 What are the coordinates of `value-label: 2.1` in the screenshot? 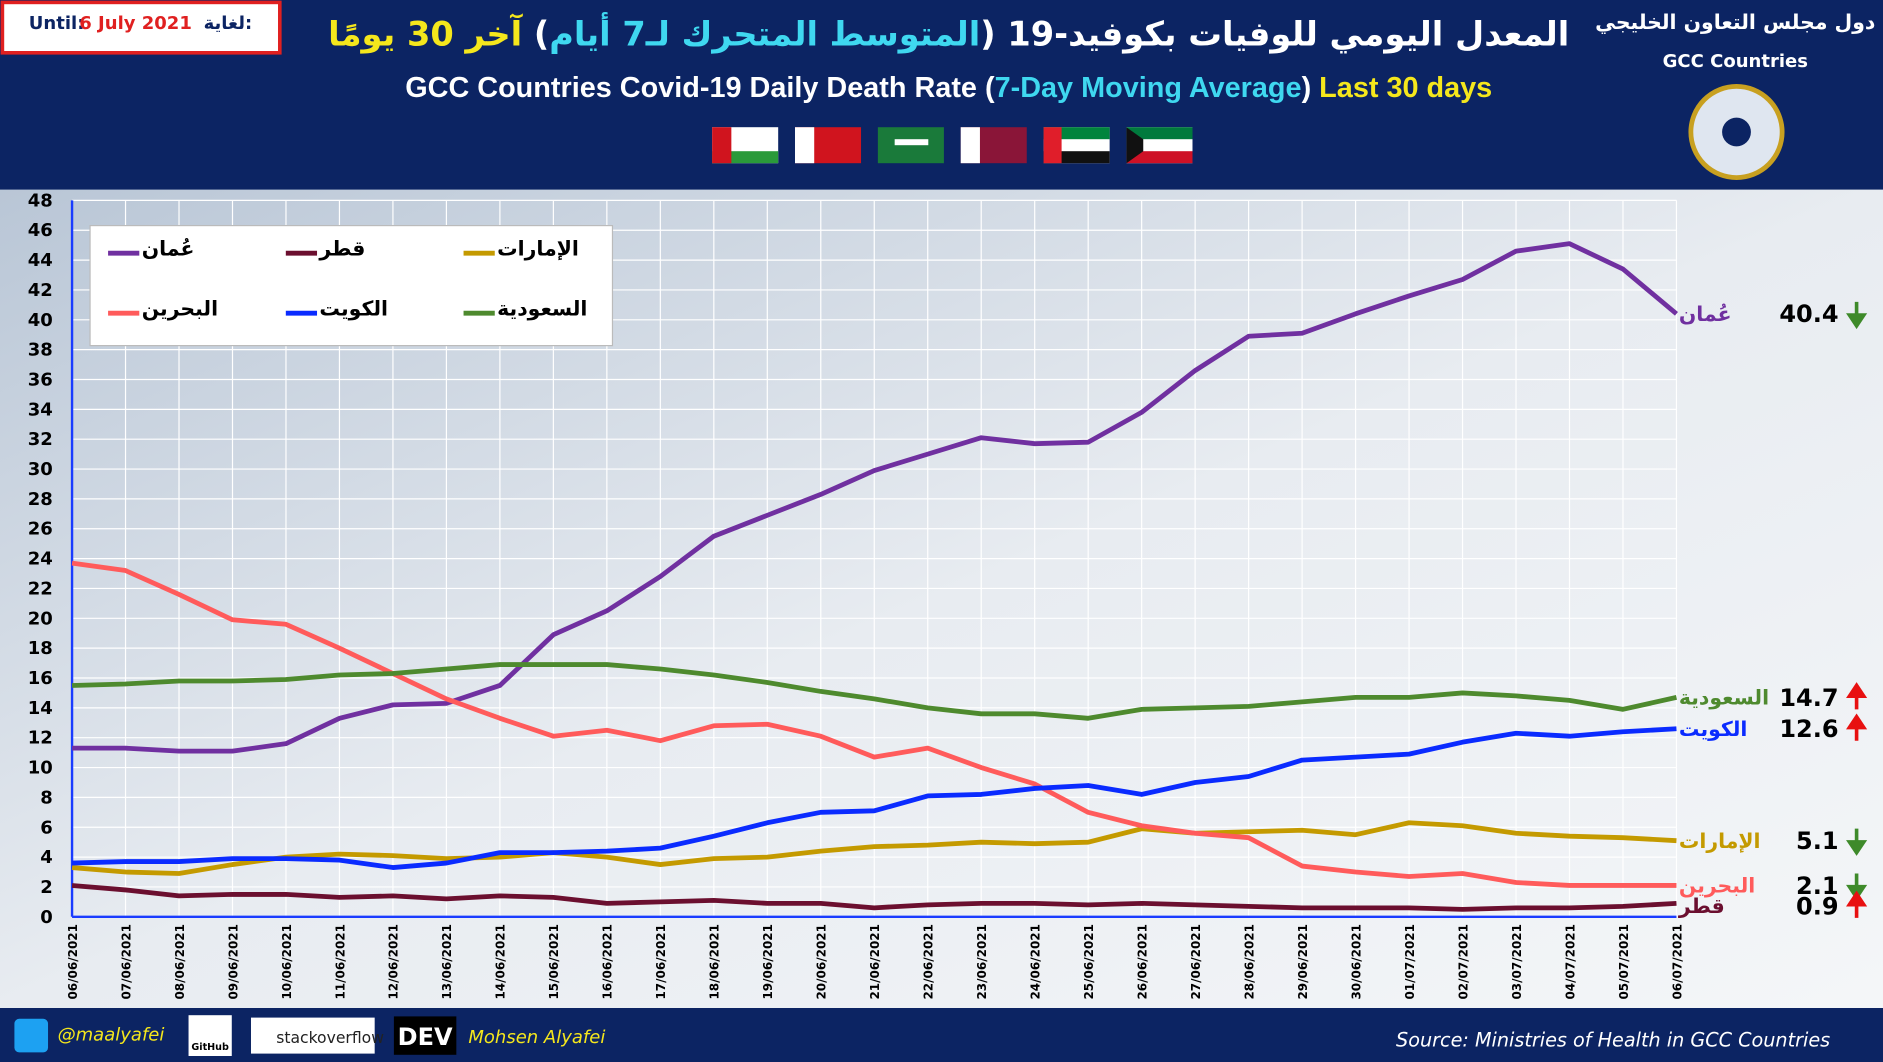 It's located at (1817, 886).